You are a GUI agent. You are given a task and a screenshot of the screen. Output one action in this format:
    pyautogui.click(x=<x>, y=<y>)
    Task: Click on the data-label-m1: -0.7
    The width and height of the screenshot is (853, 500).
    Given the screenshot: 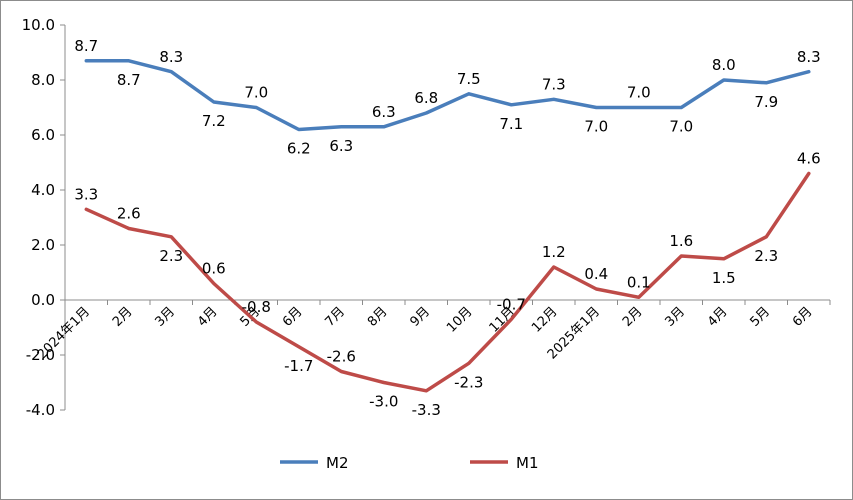 What is the action you would take?
    pyautogui.click(x=511, y=304)
    